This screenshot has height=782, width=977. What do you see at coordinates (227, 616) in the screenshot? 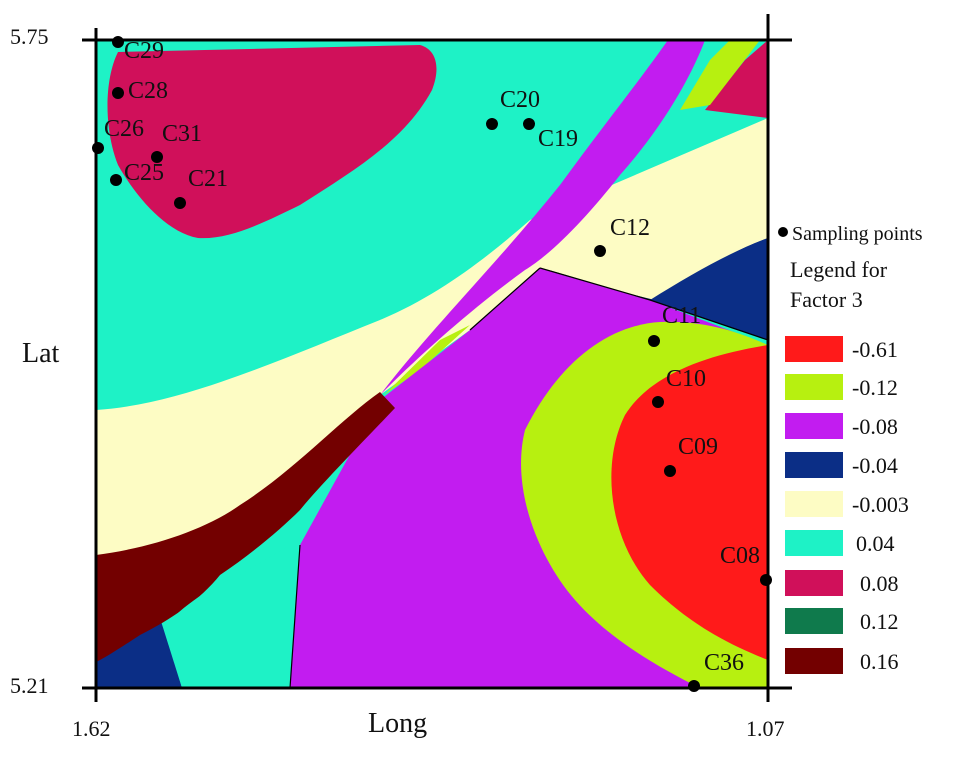
I see `zone-0.04-lowerleft` at bounding box center [227, 616].